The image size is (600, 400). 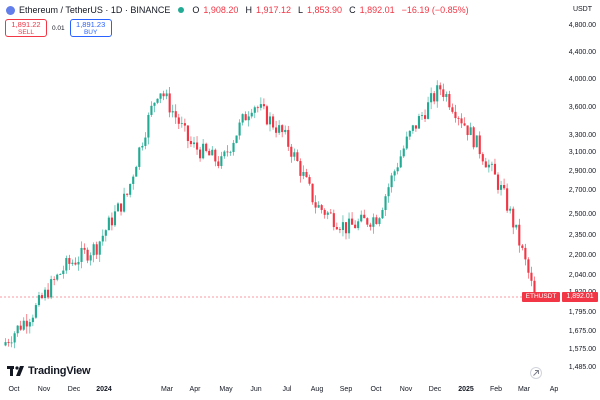 I want to click on time-tick-label: Feb, so click(x=496, y=389).